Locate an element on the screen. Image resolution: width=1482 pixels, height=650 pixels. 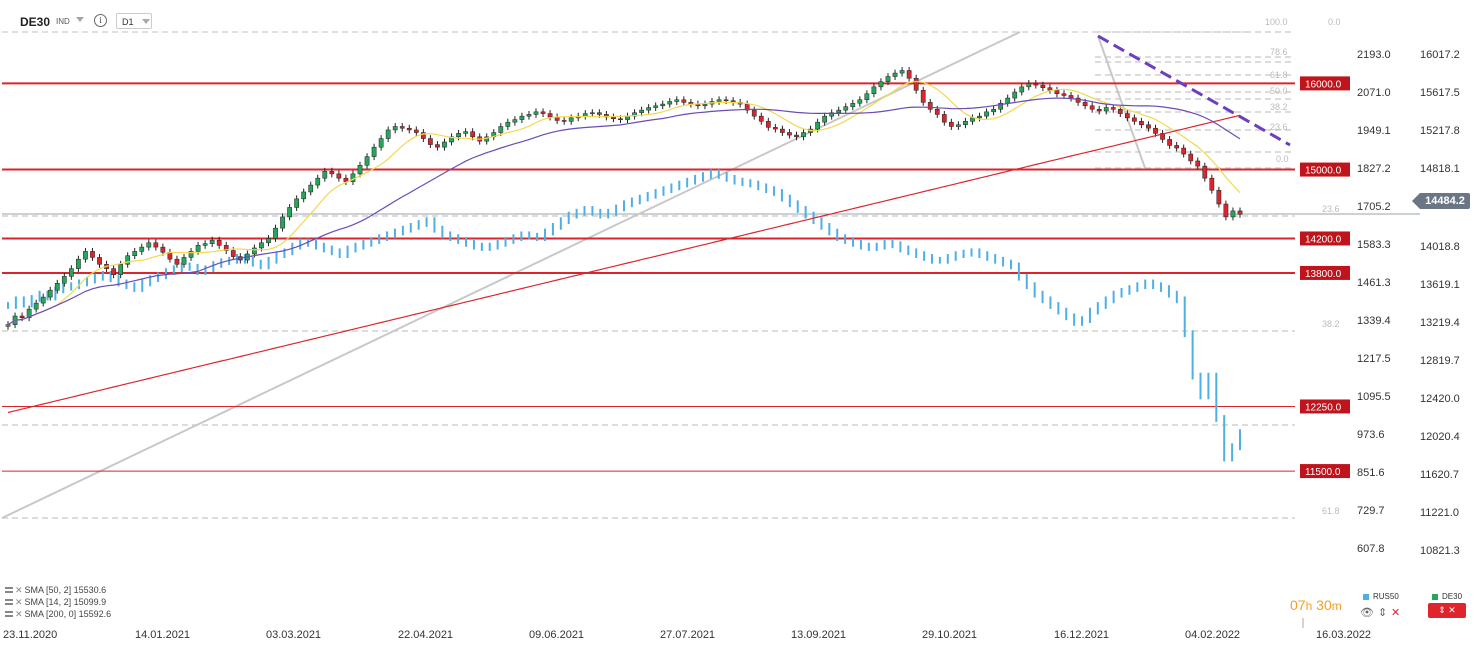
y-axis-right-label: 10821.3 is located at coordinates (1440, 551).